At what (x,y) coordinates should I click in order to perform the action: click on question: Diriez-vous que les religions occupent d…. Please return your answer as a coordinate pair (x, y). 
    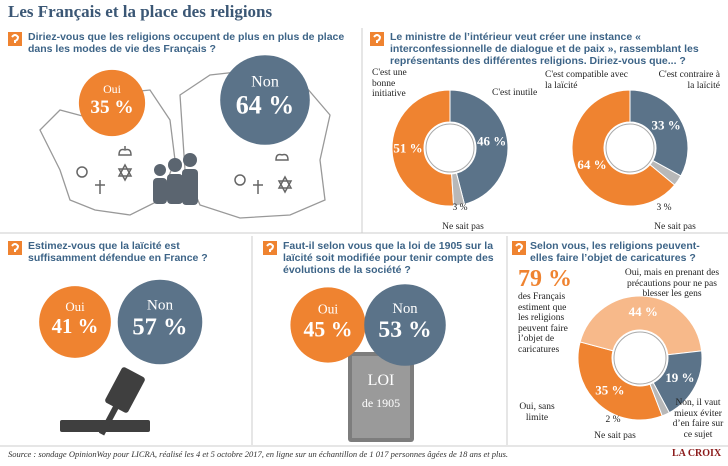
    Looking at the image, I should click on (186, 43).